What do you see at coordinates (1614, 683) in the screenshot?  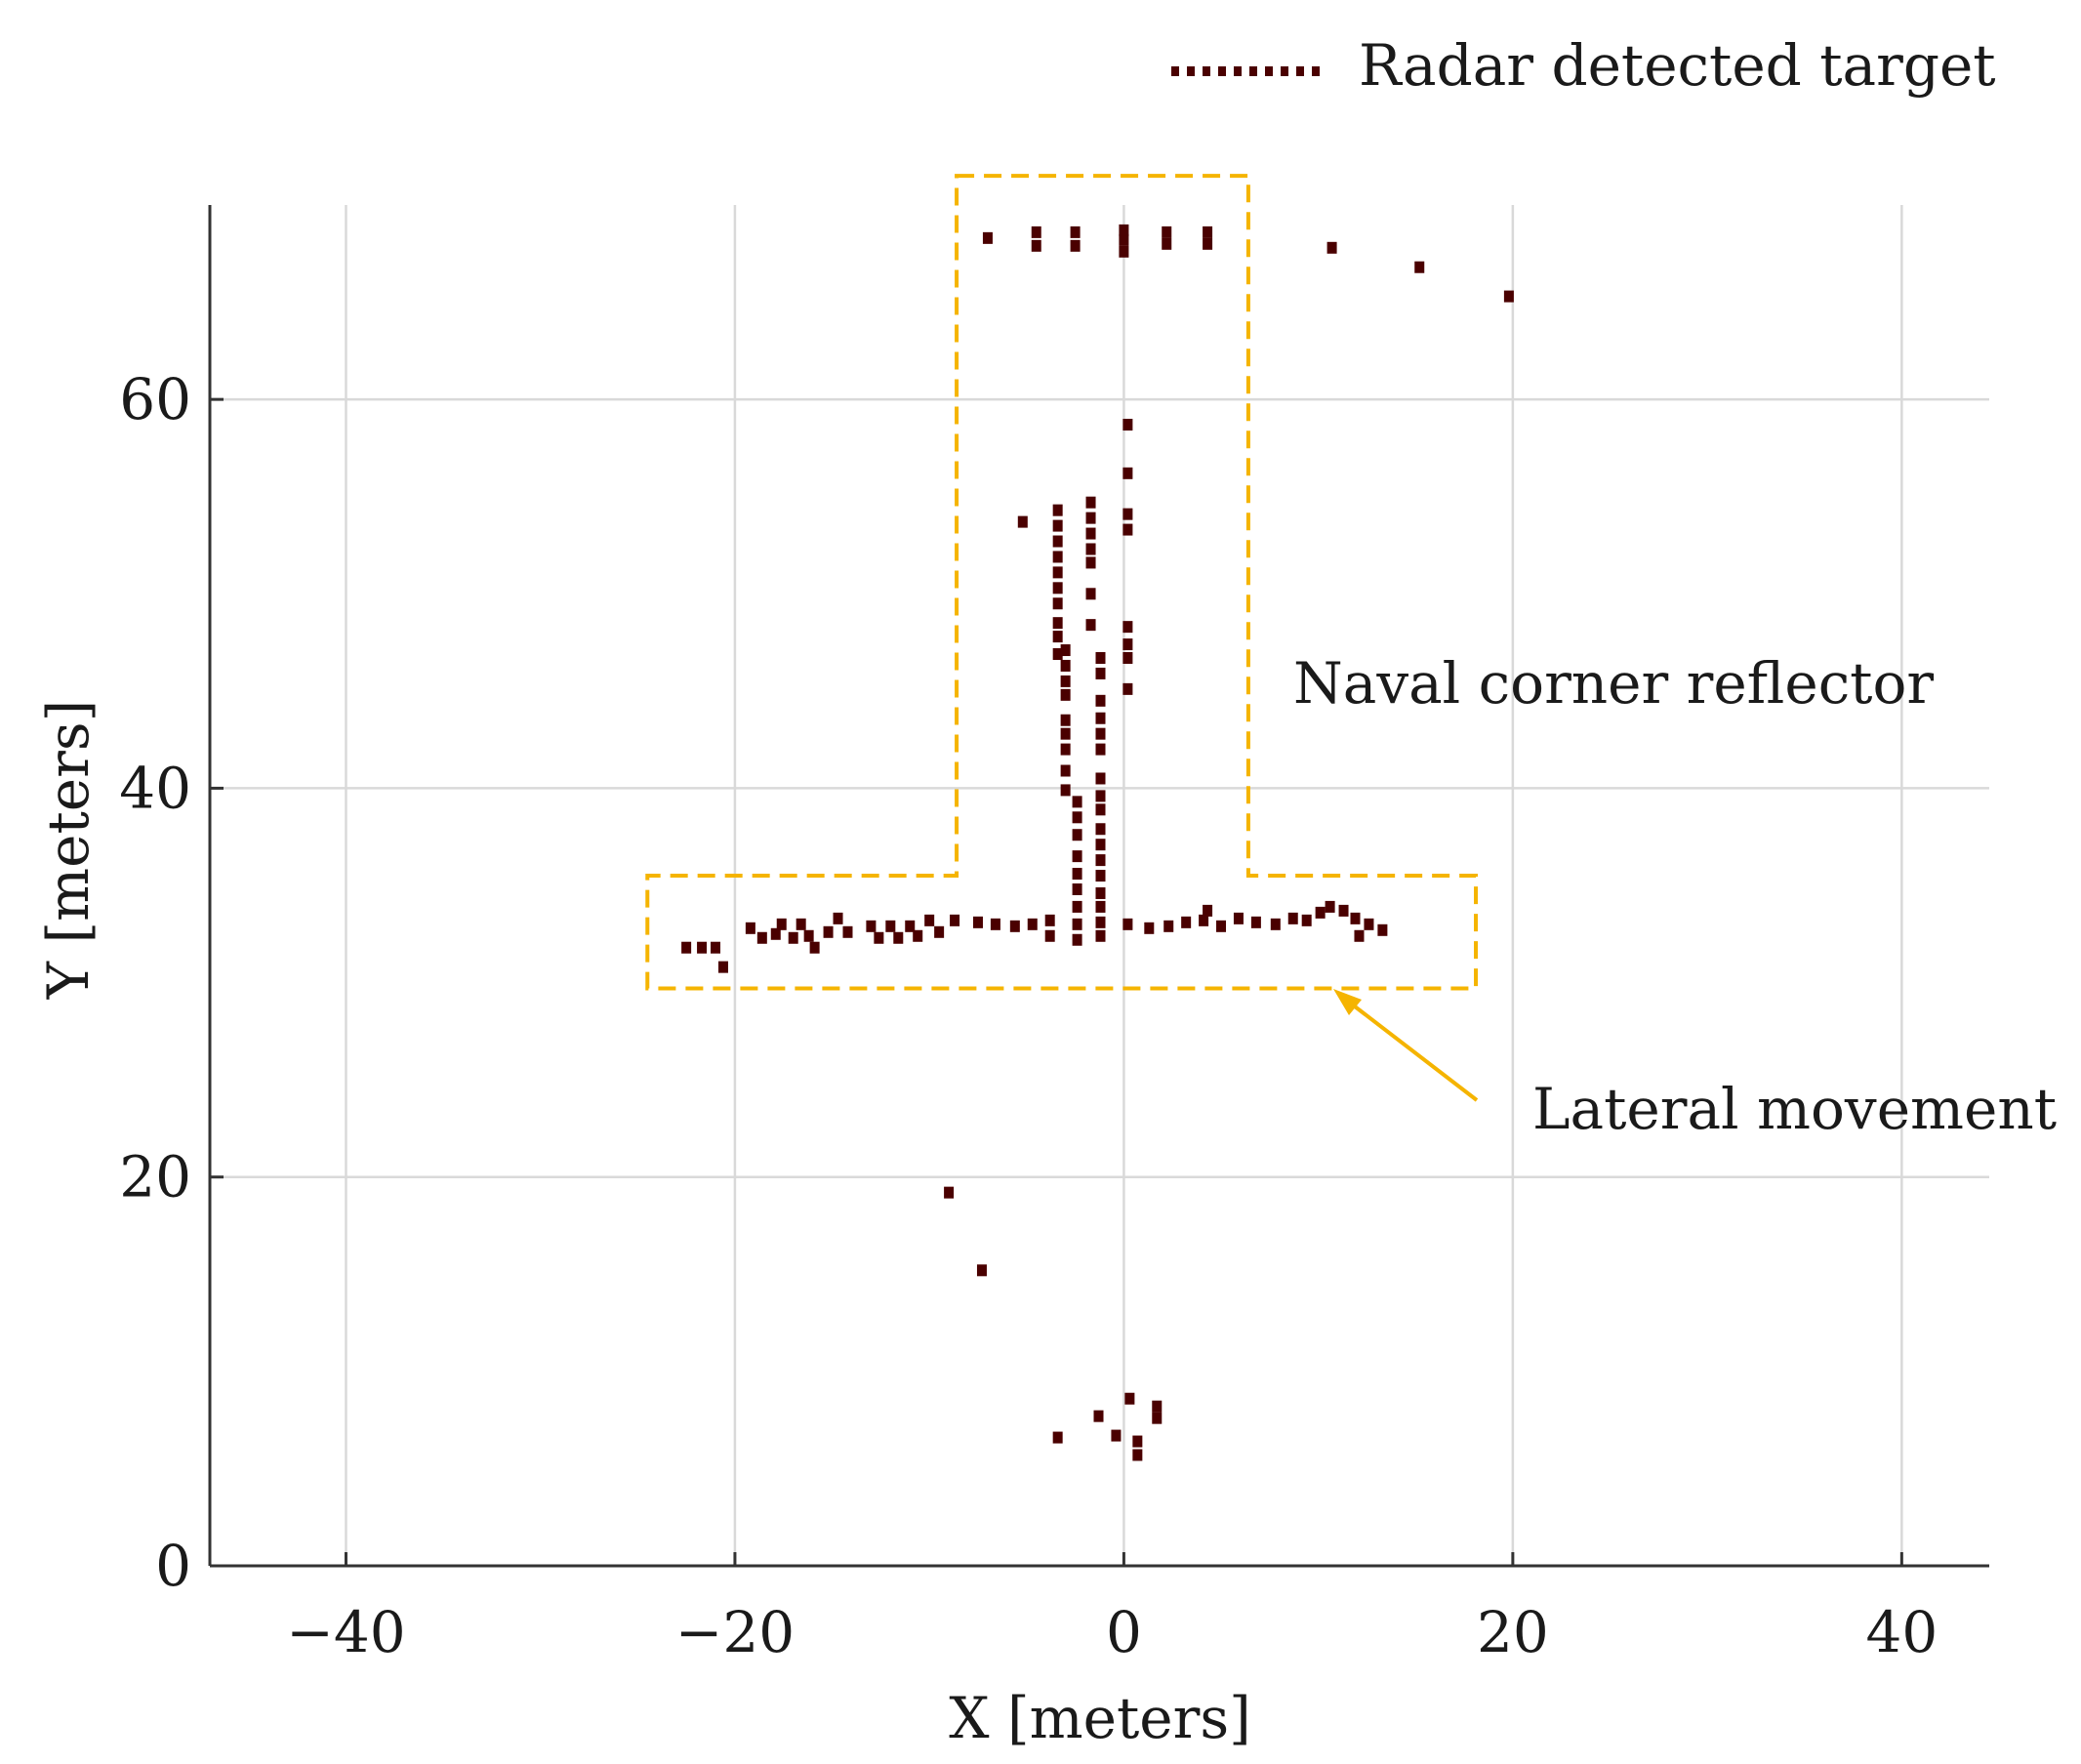 I see `annotation-naval-corner-reflector: Naval corner reflector` at bounding box center [1614, 683].